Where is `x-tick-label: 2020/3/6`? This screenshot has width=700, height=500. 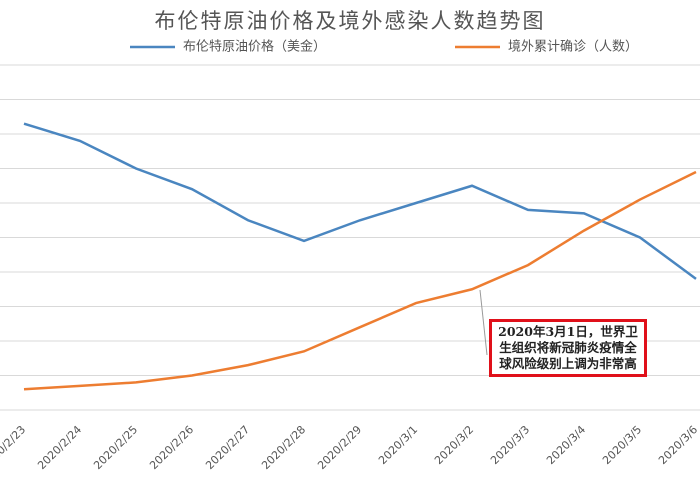
x-tick-label: 2020/3/6 is located at coordinates (678, 445).